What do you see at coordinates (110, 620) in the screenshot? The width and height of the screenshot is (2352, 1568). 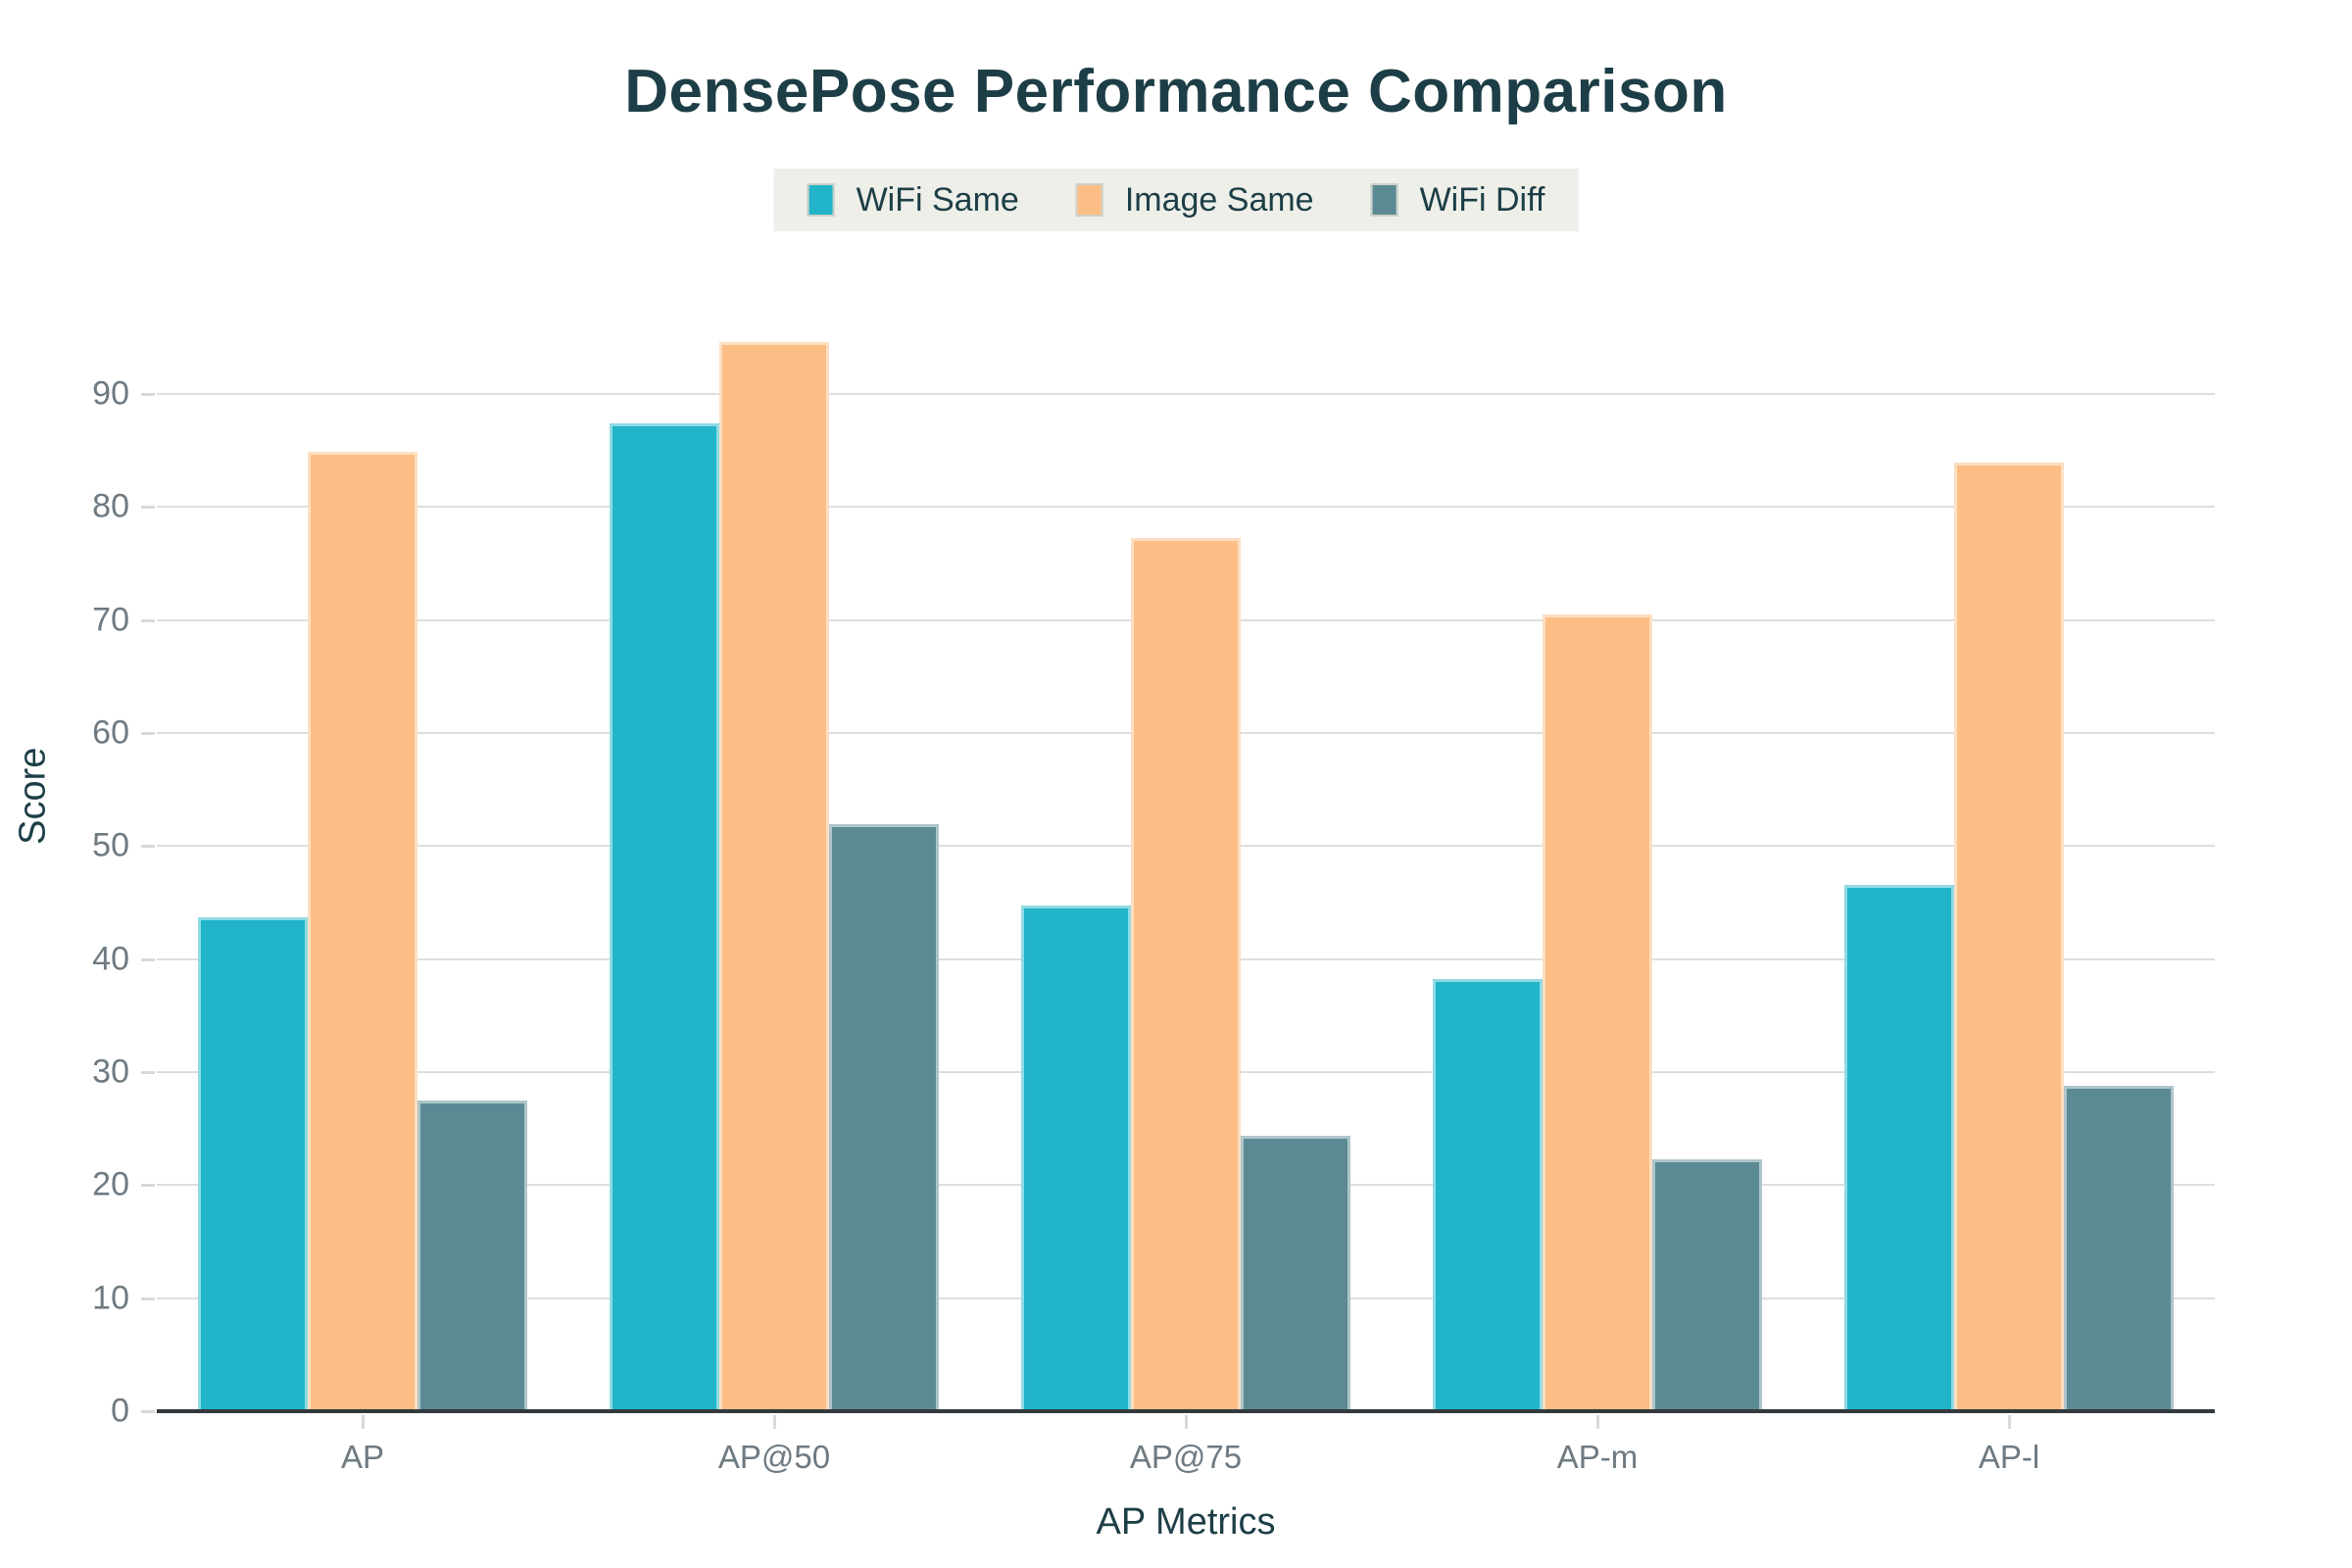 I see `y-tick-label: 70` at bounding box center [110, 620].